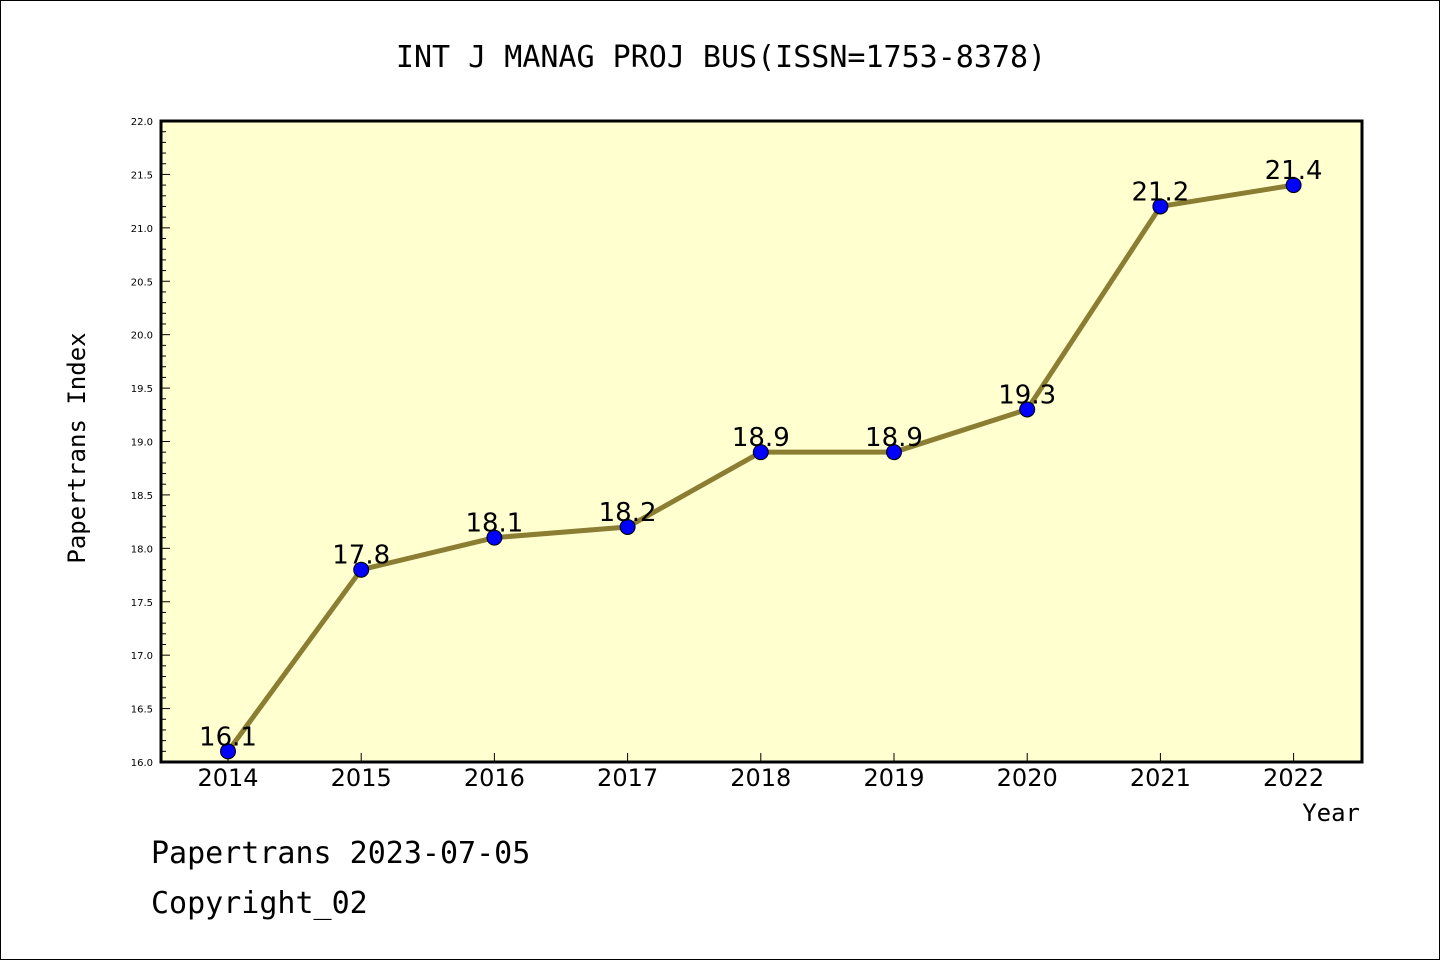  Describe the element at coordinates (494, 778) in the screenshot. I see `x-tick-label: 2016` at that location.